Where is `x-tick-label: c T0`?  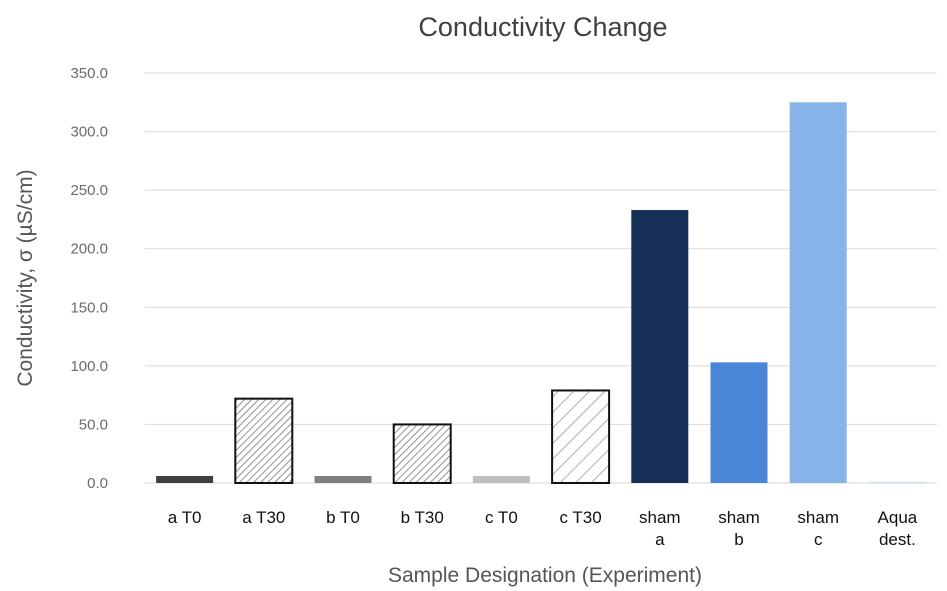
x-tick-label: c T0 is located at coordinates (501, 517).